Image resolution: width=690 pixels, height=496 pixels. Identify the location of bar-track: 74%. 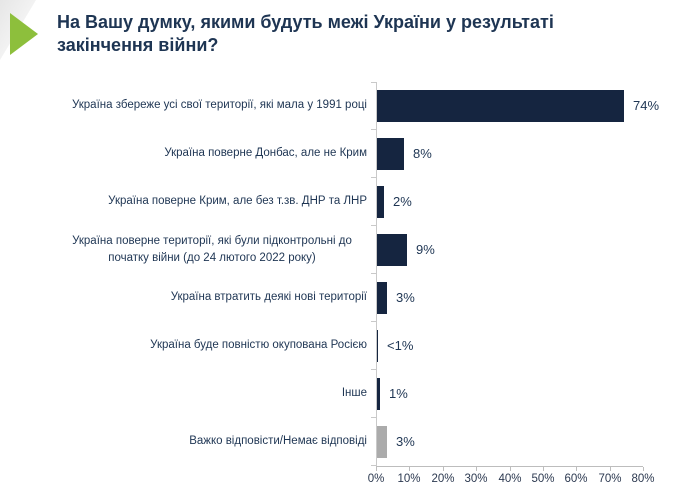
(529, 106).